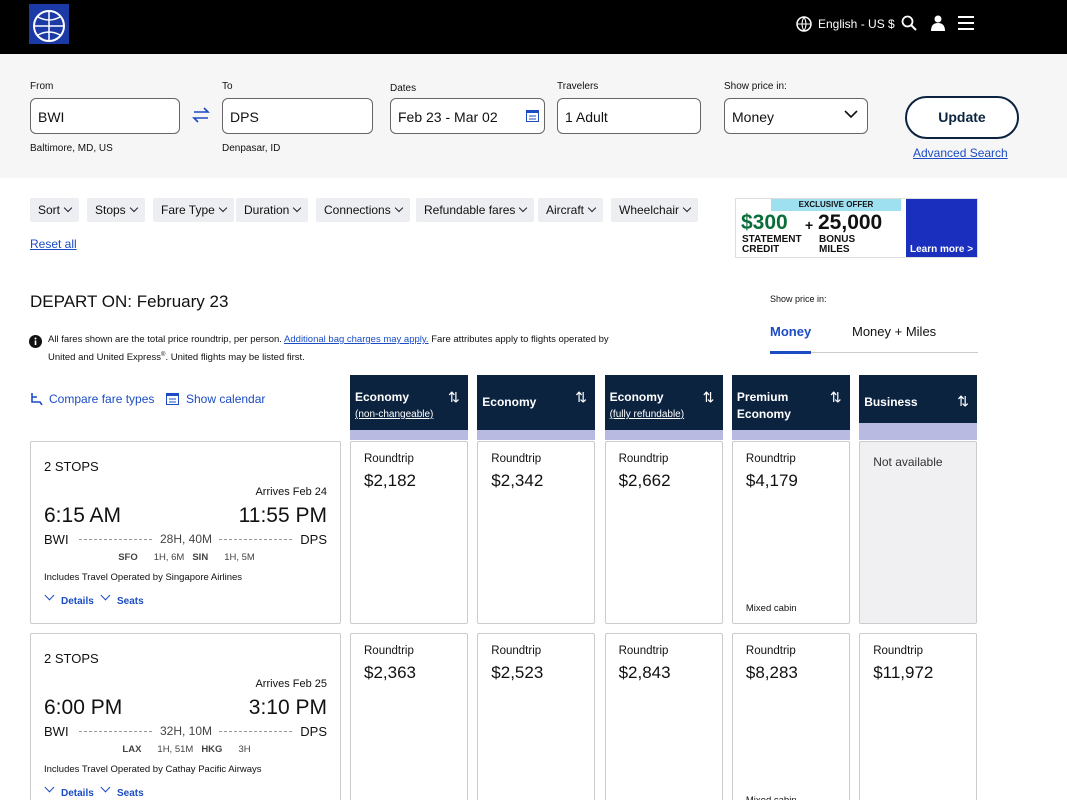 The image size is (1067, 800). I want to click on to-input: DPS, so click(297, 116).